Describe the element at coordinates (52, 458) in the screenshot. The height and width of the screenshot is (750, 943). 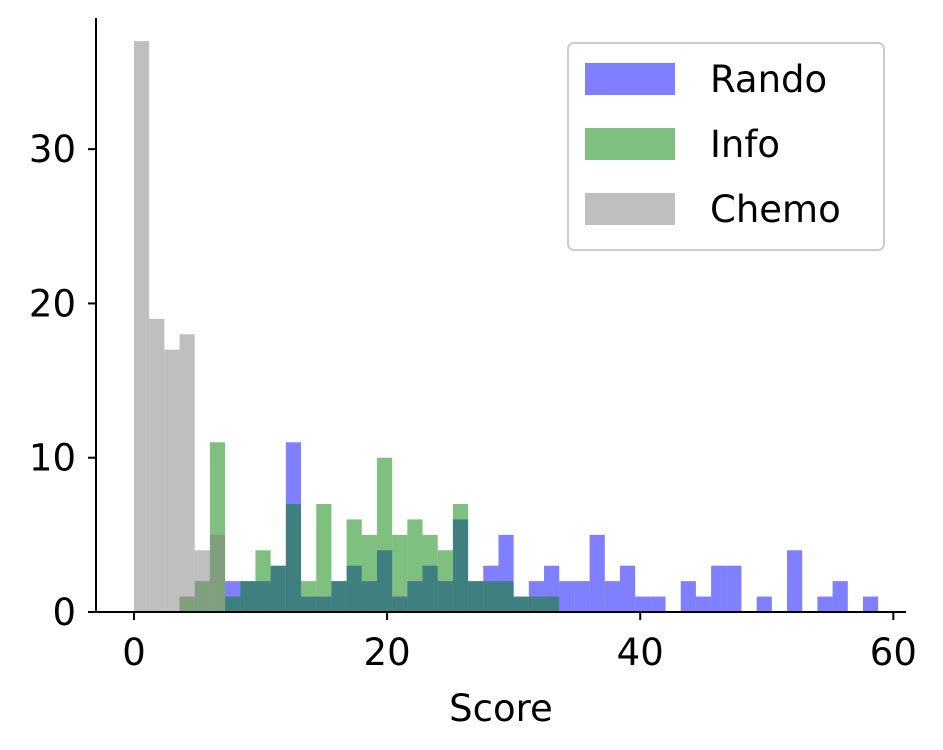
I see `y-tick-label: 10` at that location.